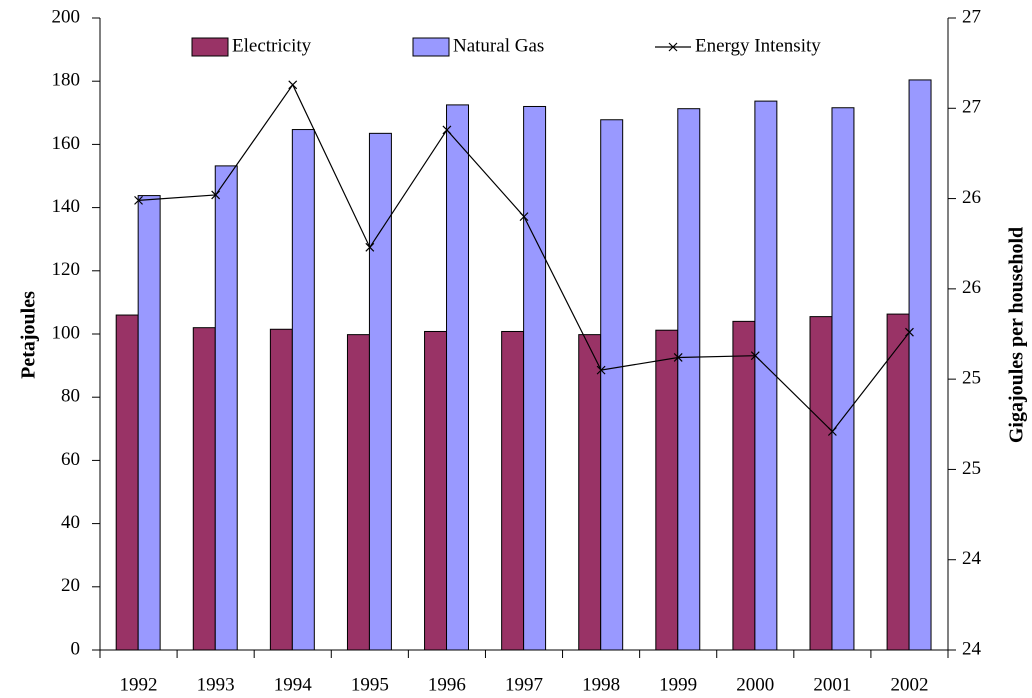 This screenshot has height=698, width=1032. I want to click on legend-label: Energy Intensity, so click(758, 45).